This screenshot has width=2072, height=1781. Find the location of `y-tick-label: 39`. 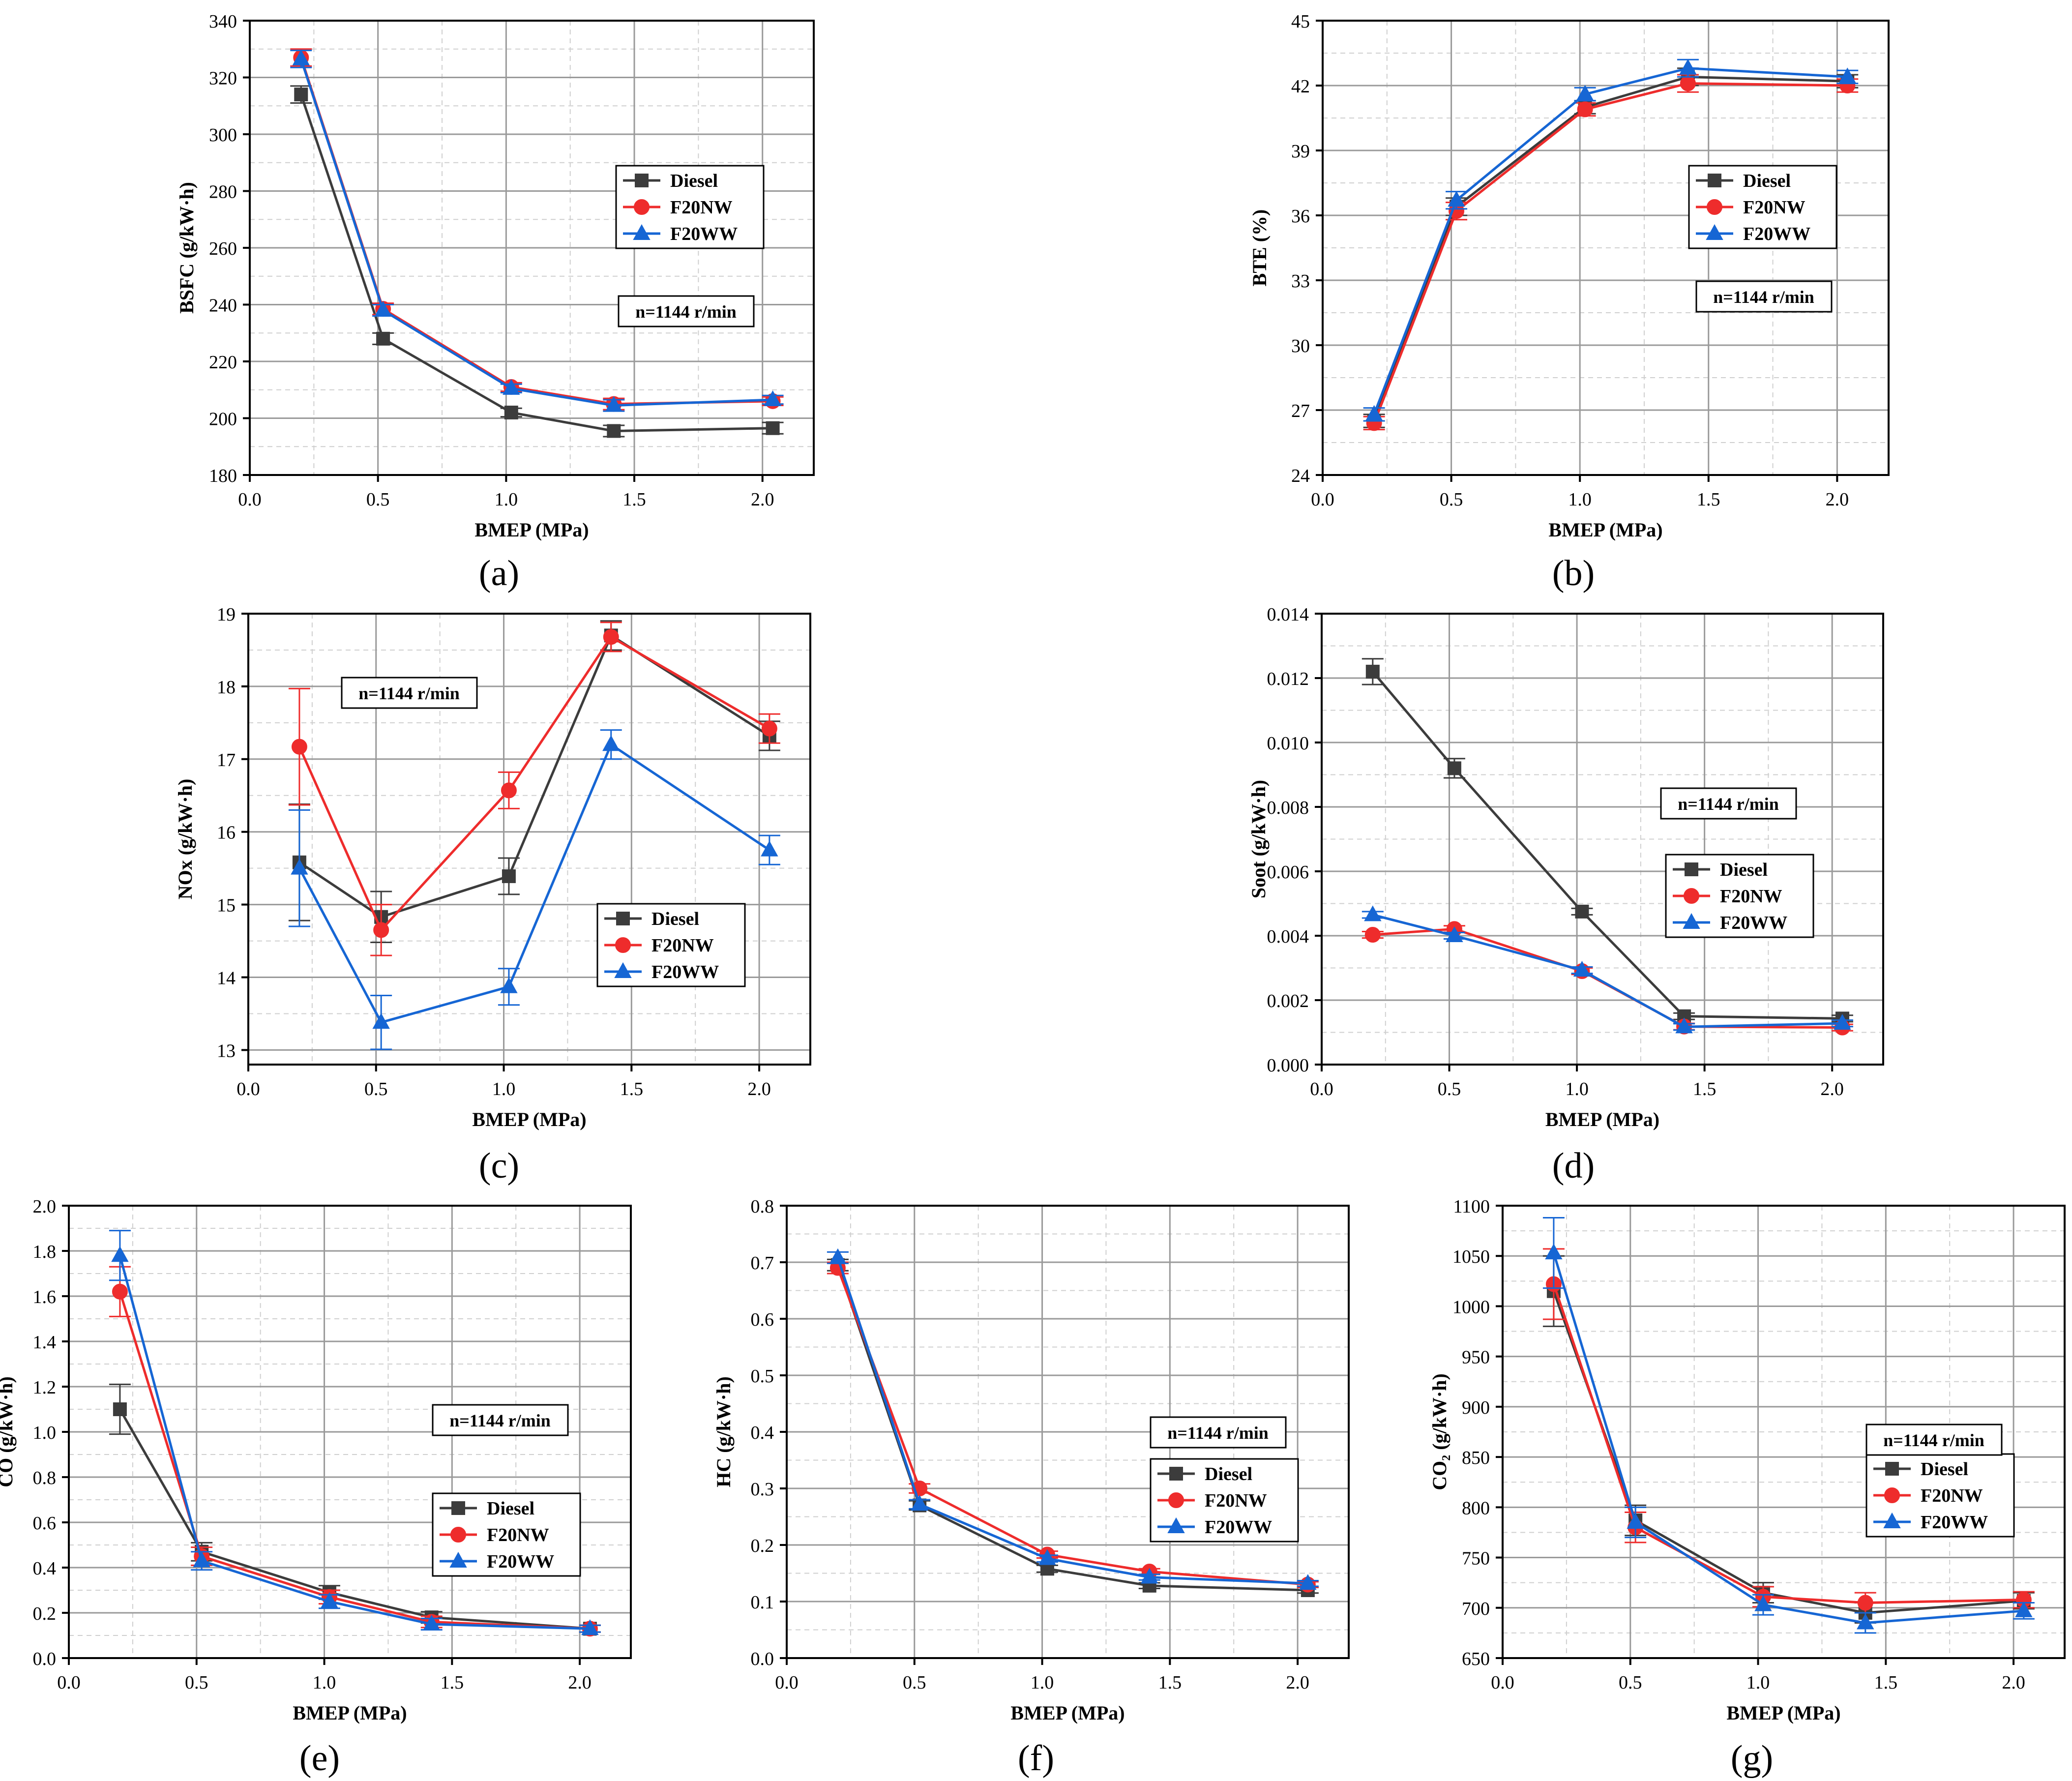

y-tick-label: 39 is located at coordinates (1300, 152).